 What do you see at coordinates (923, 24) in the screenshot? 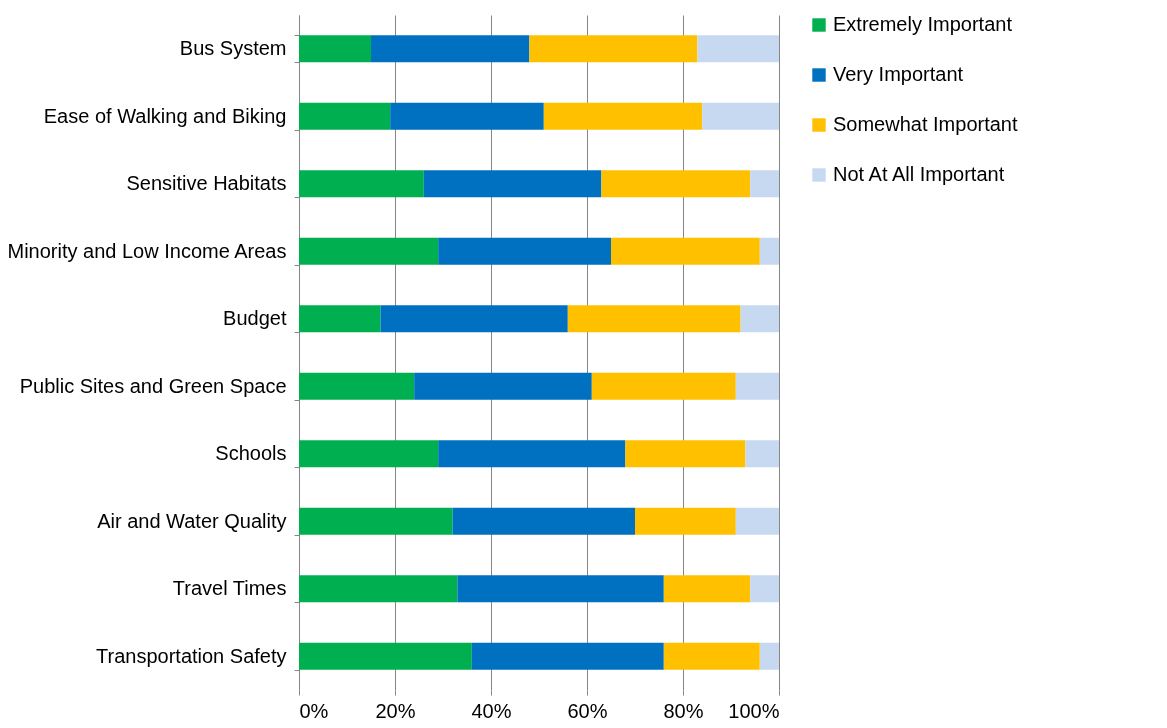
I see `legend-label: Extremely Important` at bounding box center [923, 24].